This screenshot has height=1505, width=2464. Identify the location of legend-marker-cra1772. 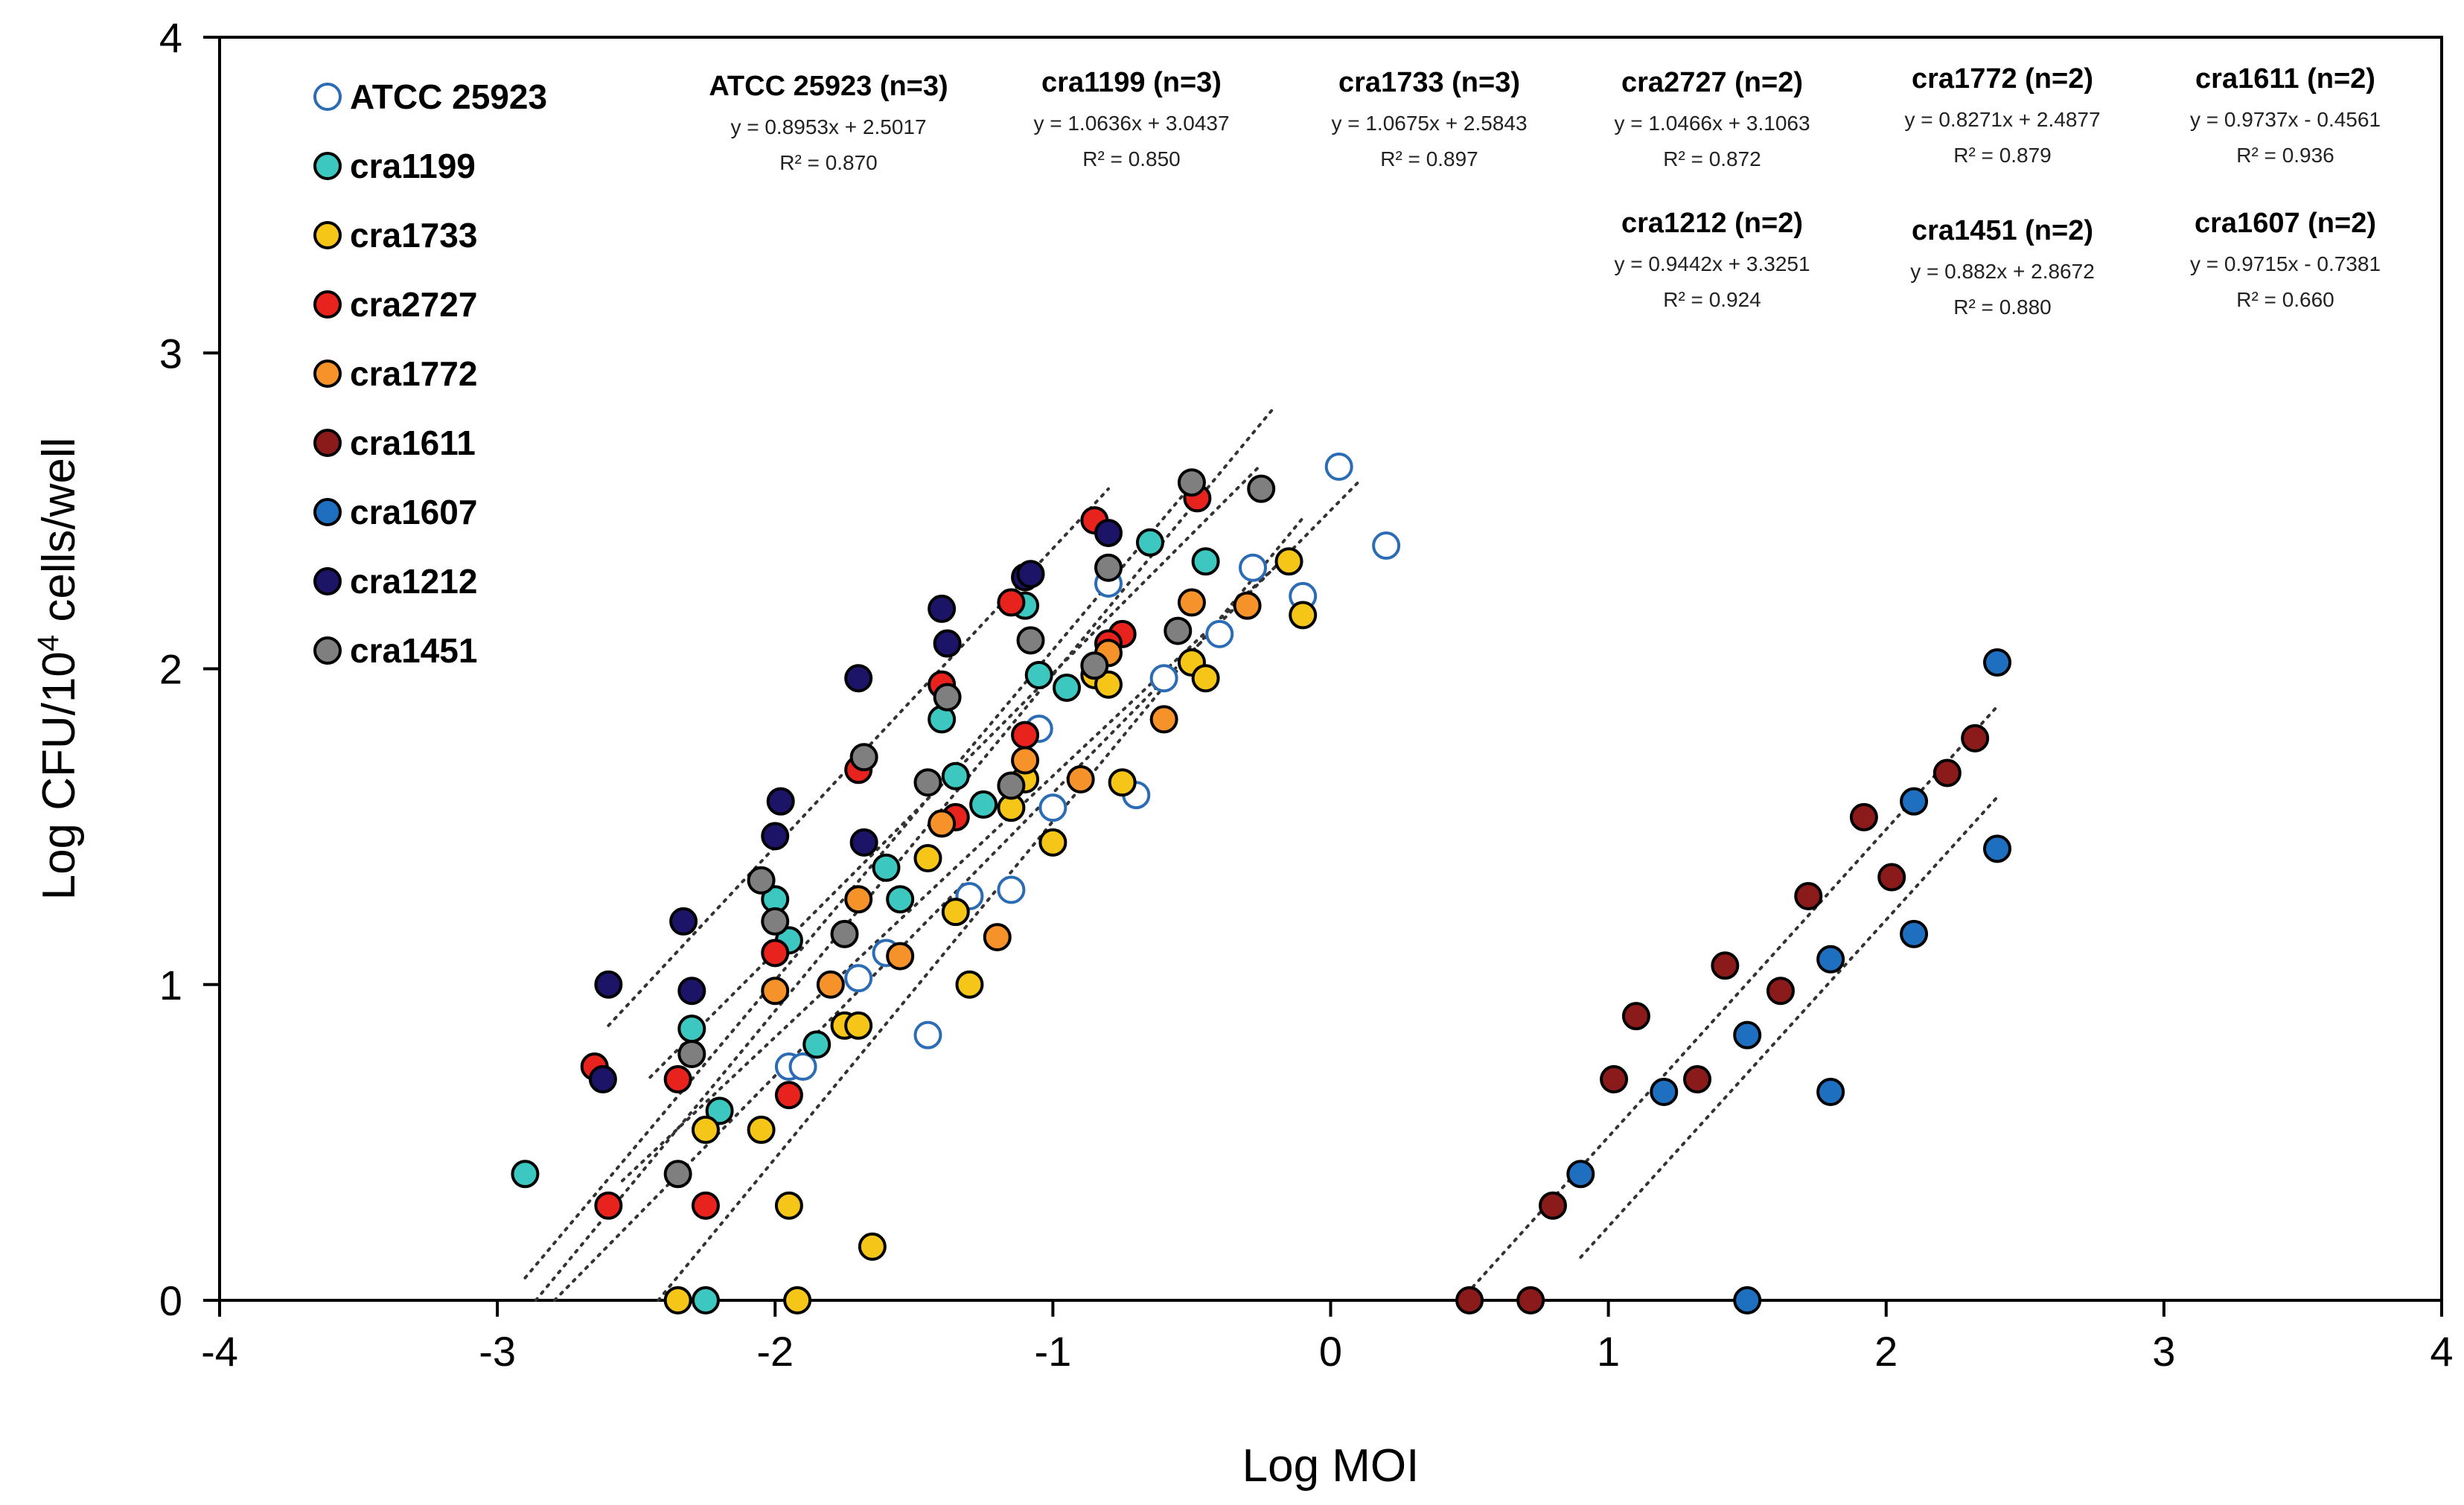
(328, 374).